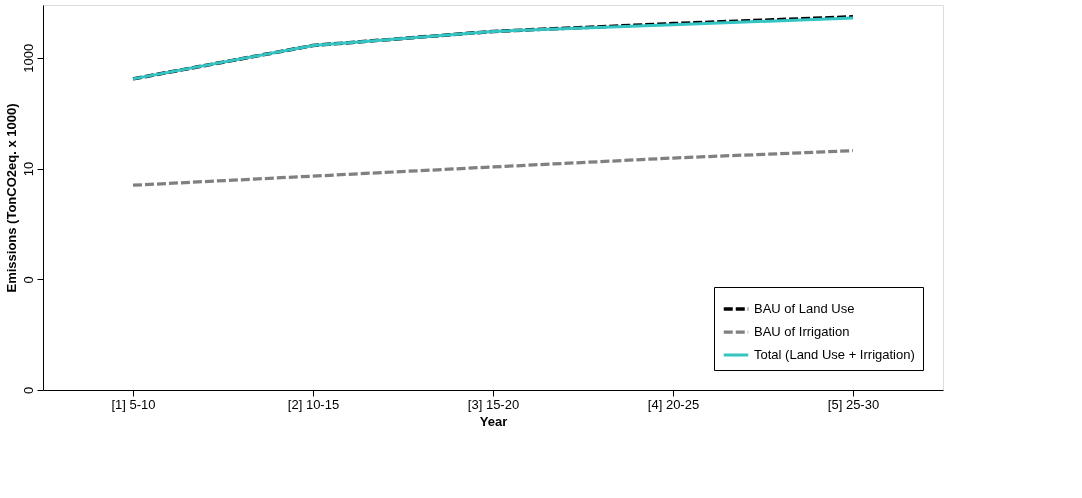  What do you see at coordinates (834, 354) in the screenshot?
I see `legend-label: Total (Land Use + Irrigation)` at bounding box center [834, 354].